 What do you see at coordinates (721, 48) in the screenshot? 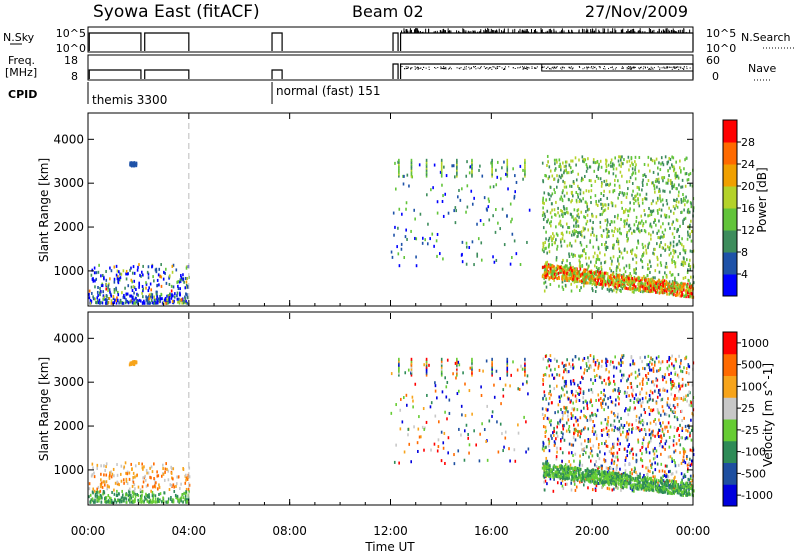
I see `nsky-right-tick-bottom: 10^0` at bounding box center [721, 48].